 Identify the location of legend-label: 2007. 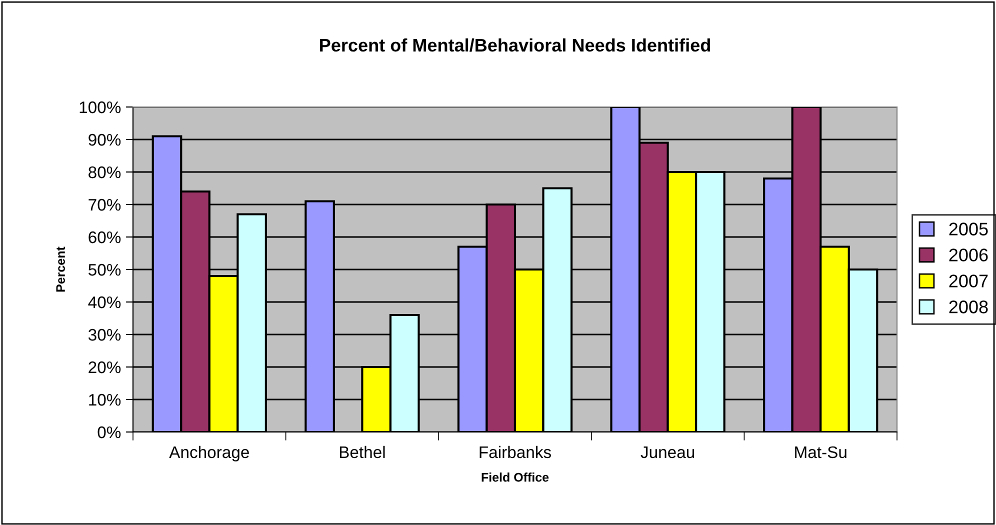
(968, 281).